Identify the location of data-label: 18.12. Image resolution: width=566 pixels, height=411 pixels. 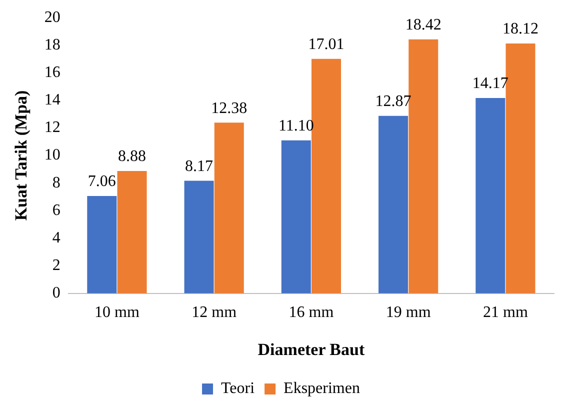
(520, 29).